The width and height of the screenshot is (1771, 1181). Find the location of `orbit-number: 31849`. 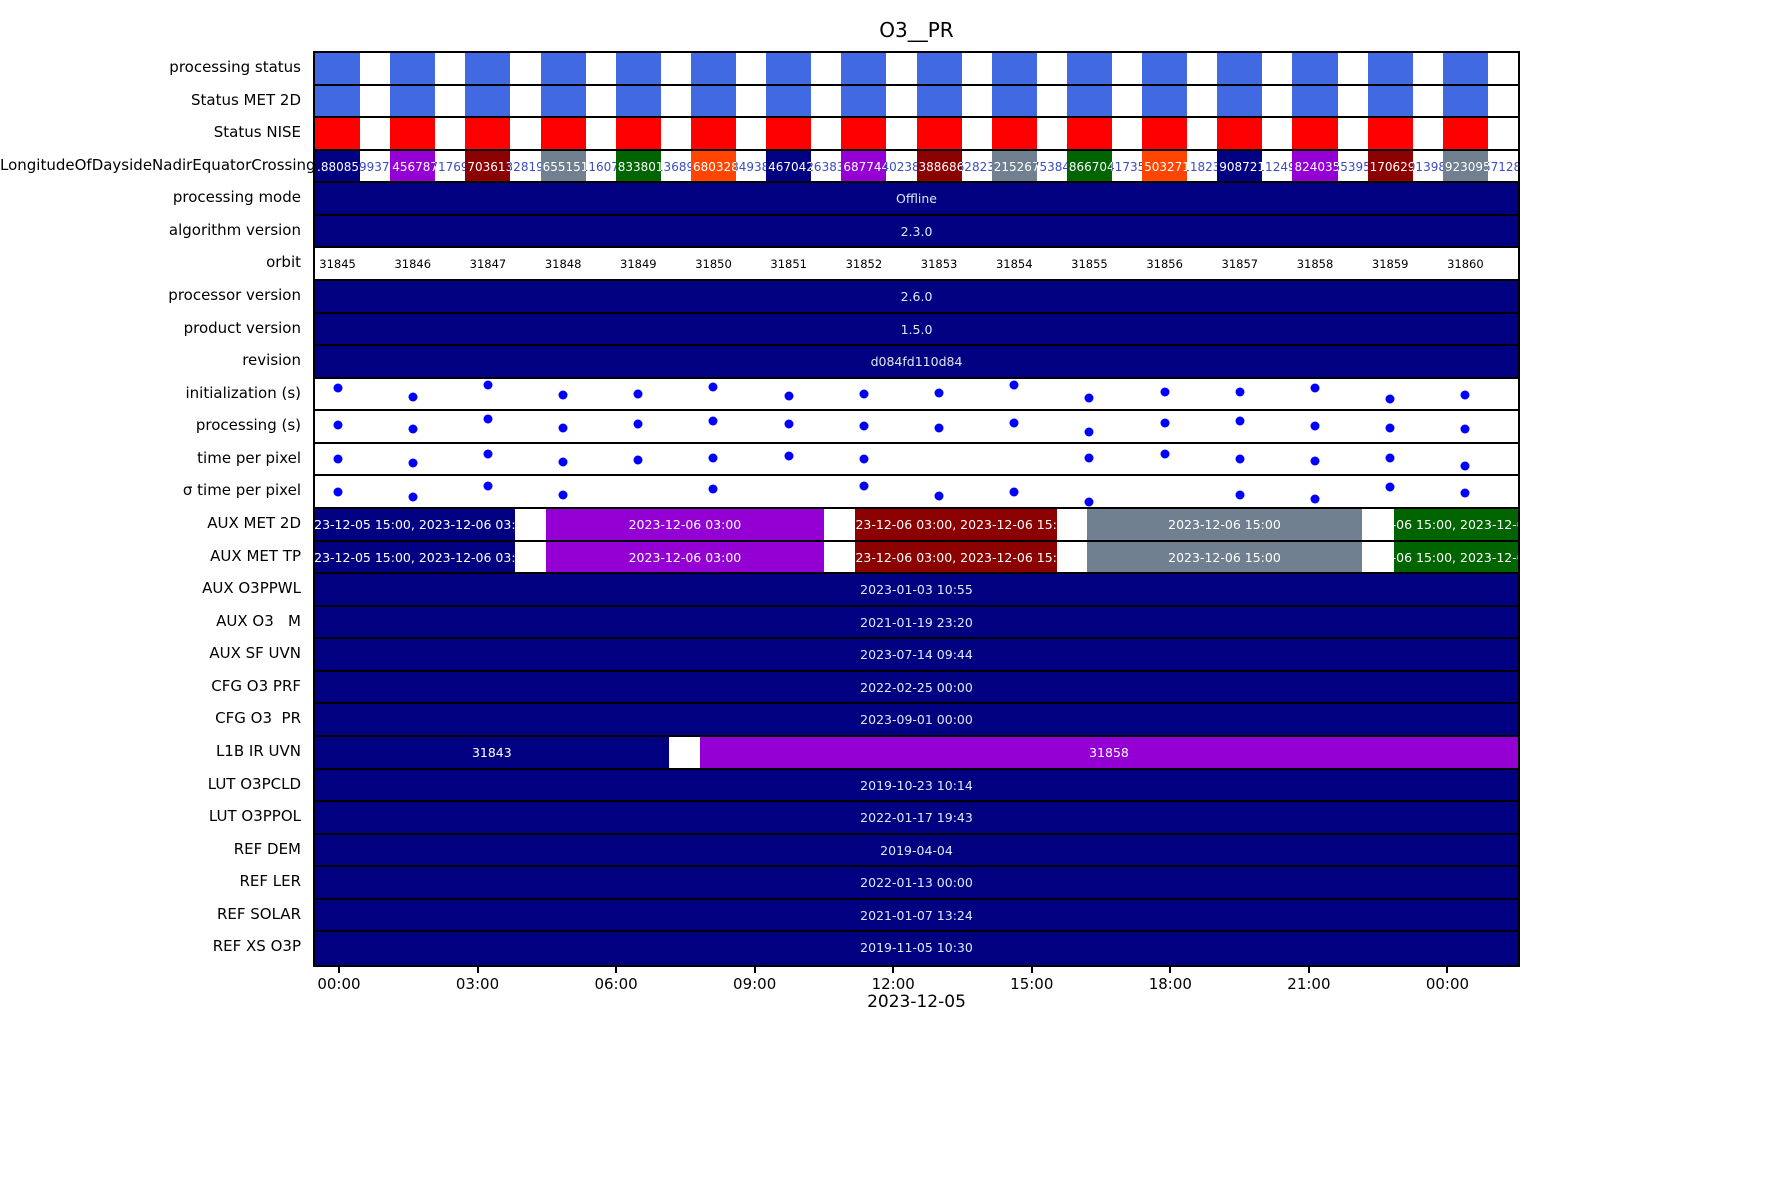

orbit-number: 31849 is located at coordinates (638, 264).